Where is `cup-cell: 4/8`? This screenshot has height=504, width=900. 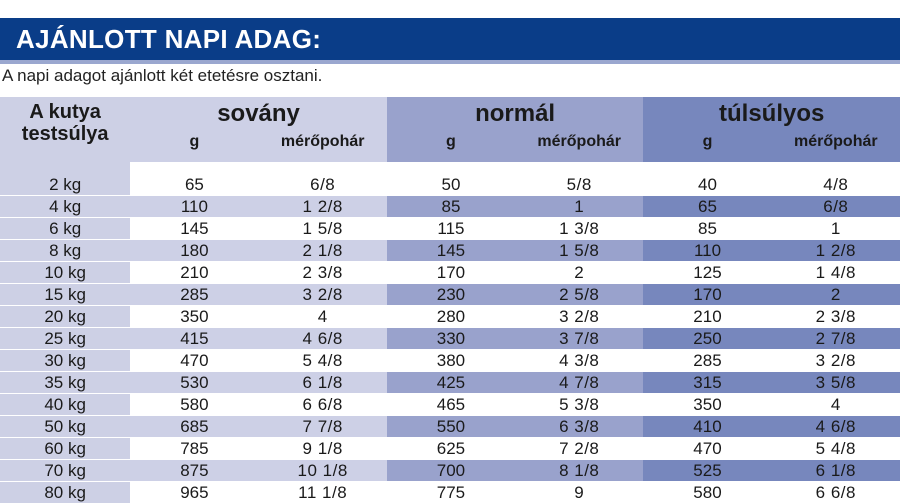 cup-cell: 4/8 is located at coordinates (835, 185).